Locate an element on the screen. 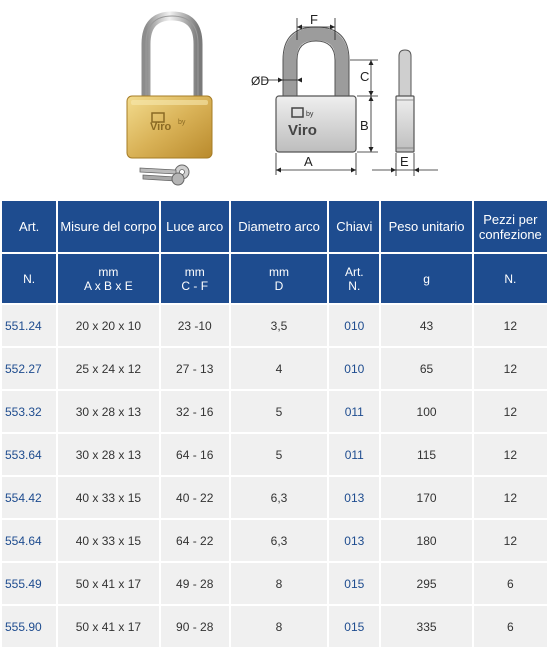 Image resolution: width=549 pixels, height=663 pixels. drawing-logo-text: Viro is located at coordinates (302, 130).